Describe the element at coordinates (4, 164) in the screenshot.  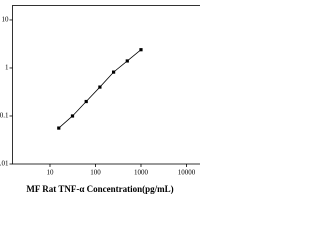
I see `y-tick-label: 0.01` at that location.